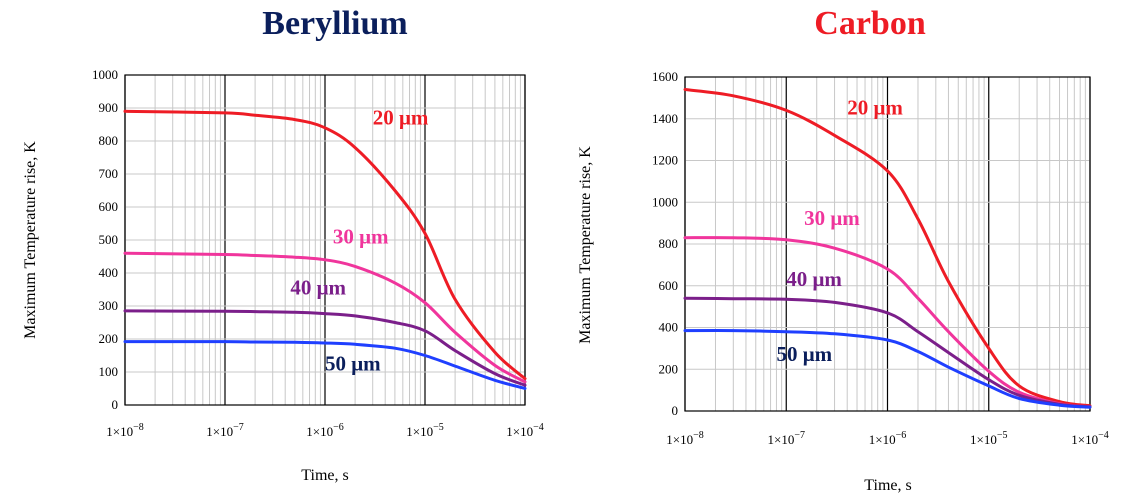  What do you see at coordinates (334, 23) in the screenshot?
I see `chart-title: Beryllium` at bounding box center [334, 23].